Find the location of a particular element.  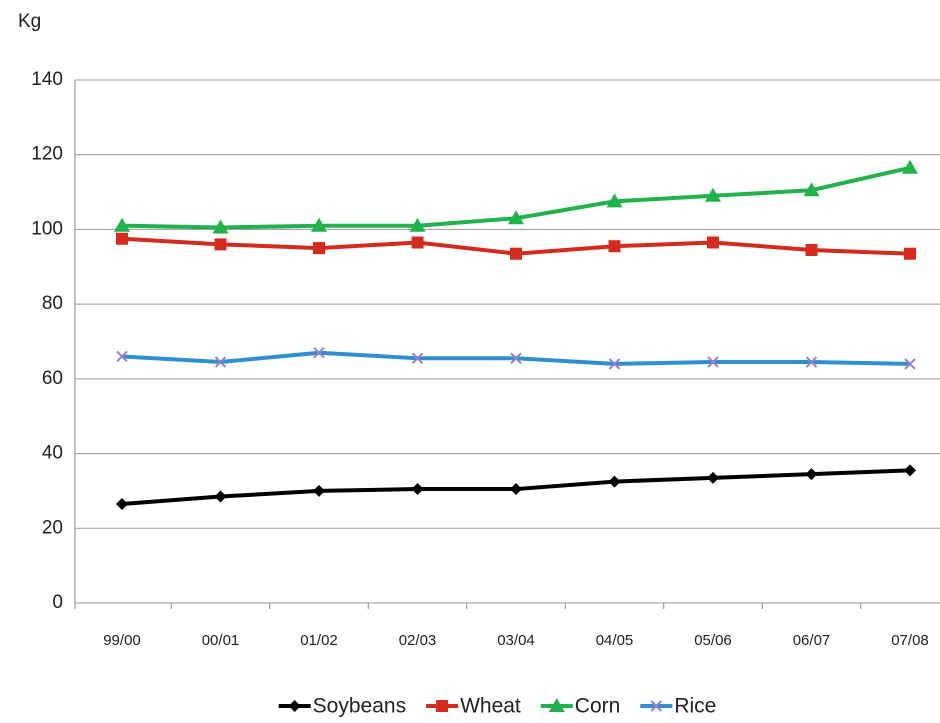

legend-item: Rice is located at coordinates (678, 706).